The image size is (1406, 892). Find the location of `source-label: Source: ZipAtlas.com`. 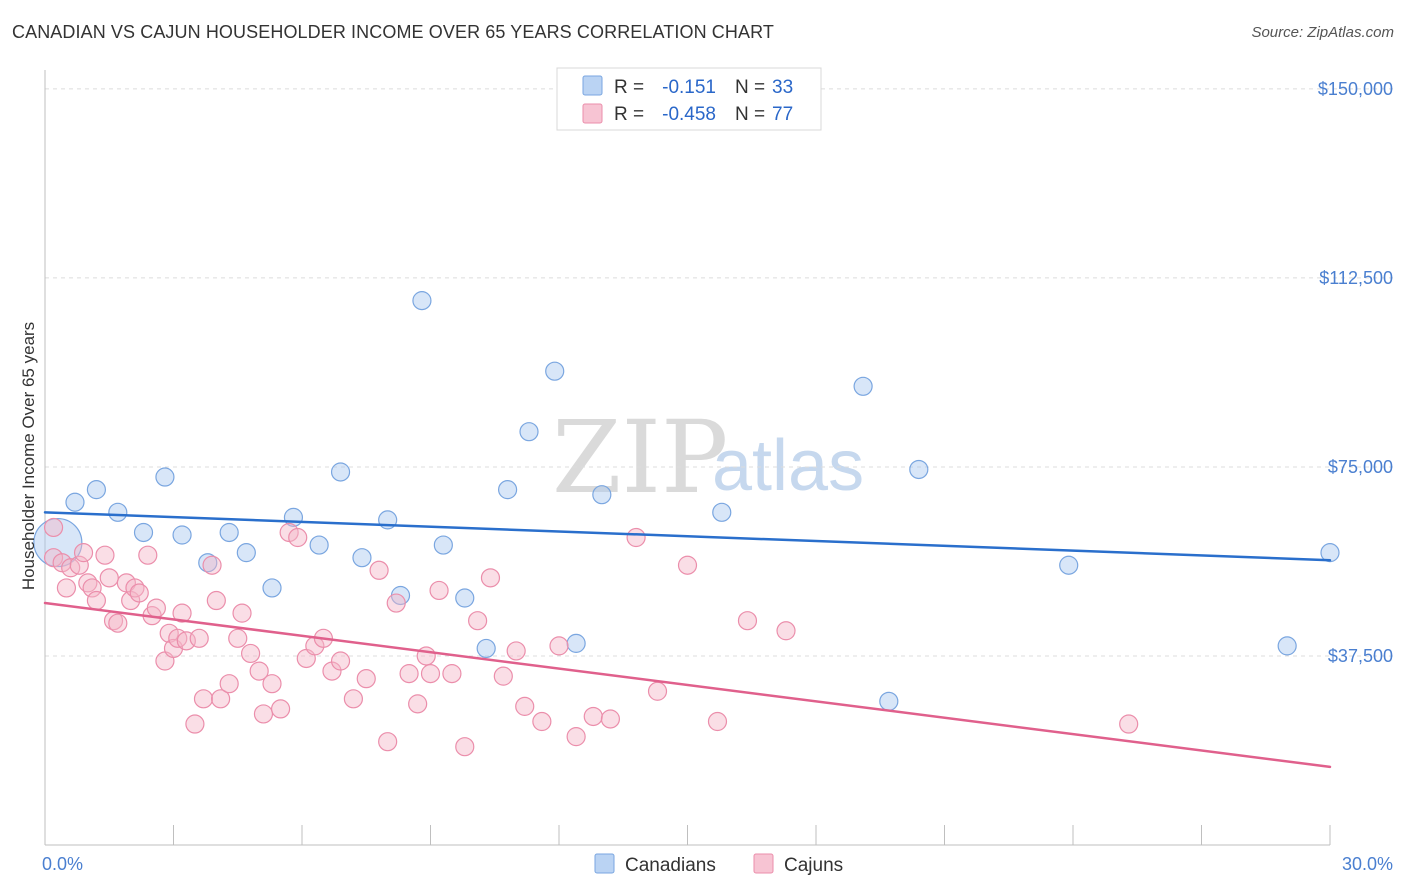

source-label: Source: ZipAtlas.com is located at coordinates (1322, 32).